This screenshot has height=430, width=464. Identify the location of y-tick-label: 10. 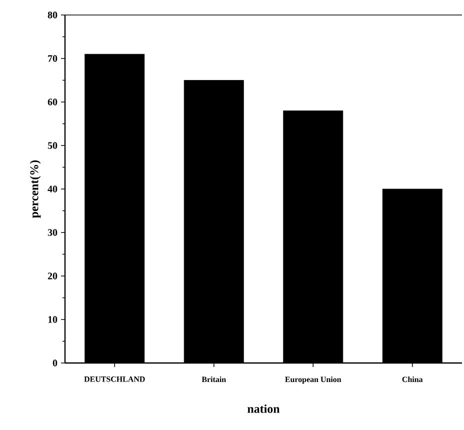
(53, 319).